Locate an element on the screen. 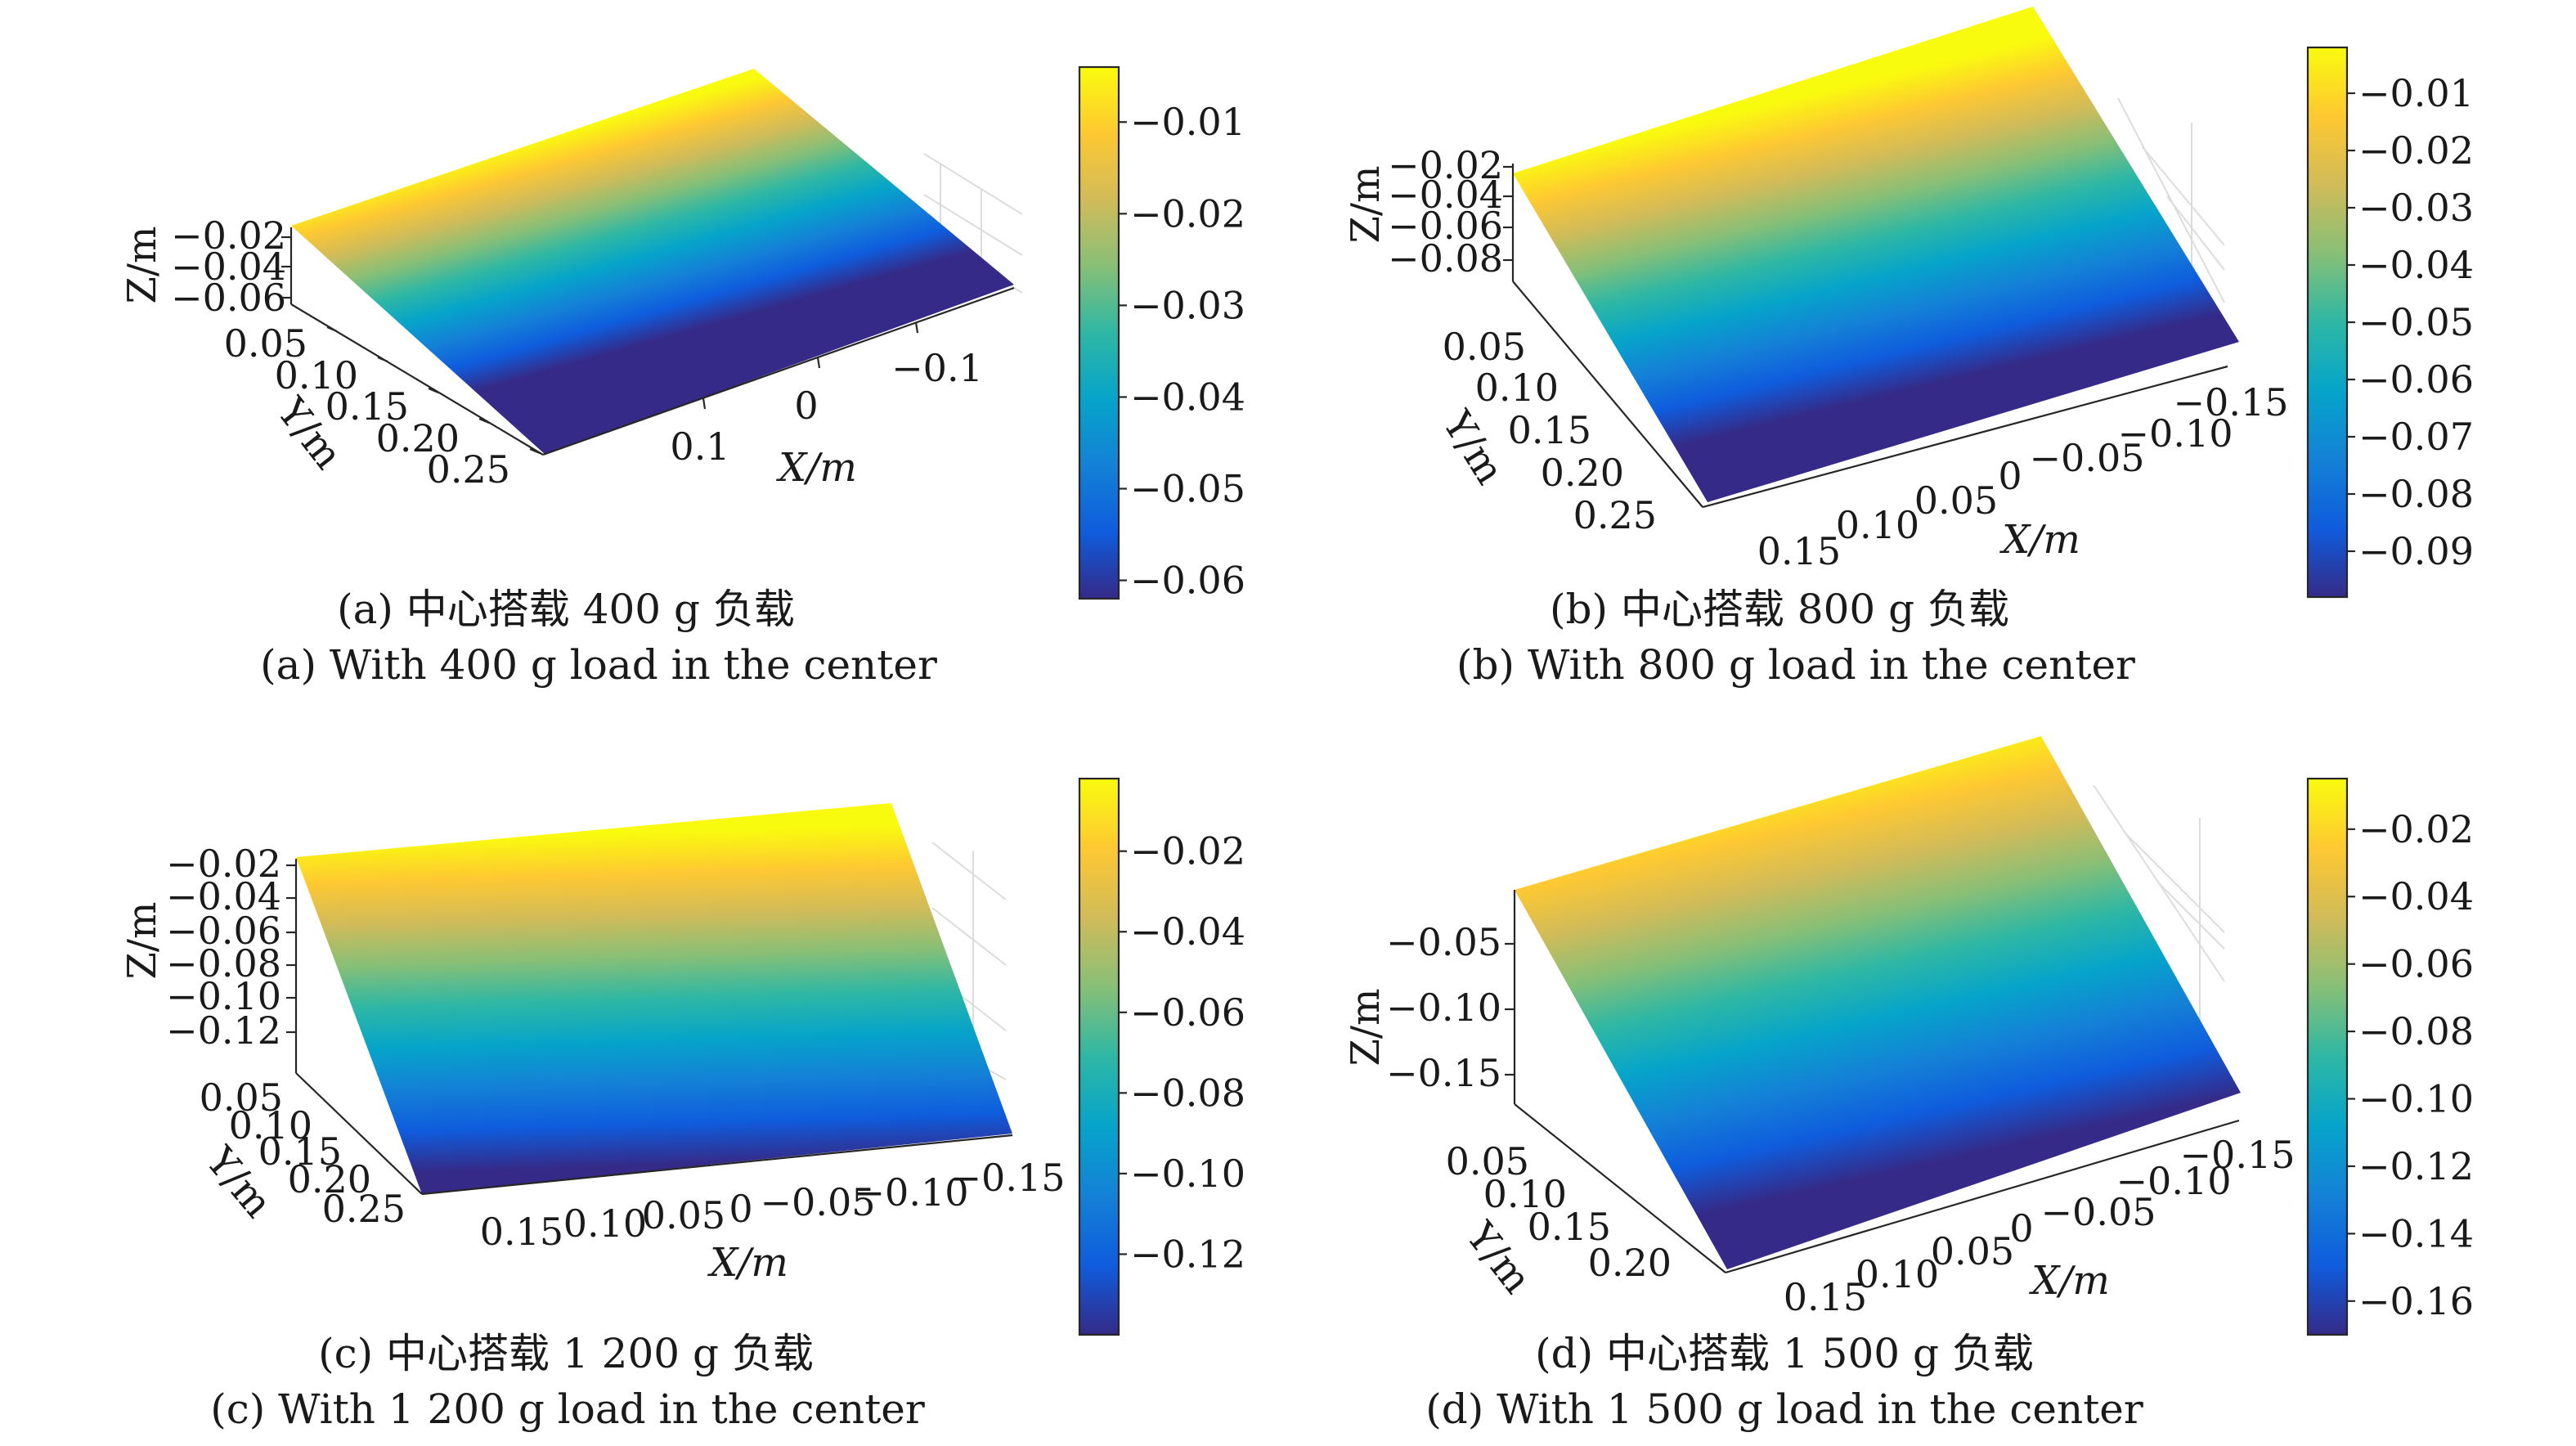 The image size is (2576, 1446). colorbar-a: −0.01 −0.02 −0.03 −0.04 −0.05 −0.06 is located at coordinates (1161, 334).